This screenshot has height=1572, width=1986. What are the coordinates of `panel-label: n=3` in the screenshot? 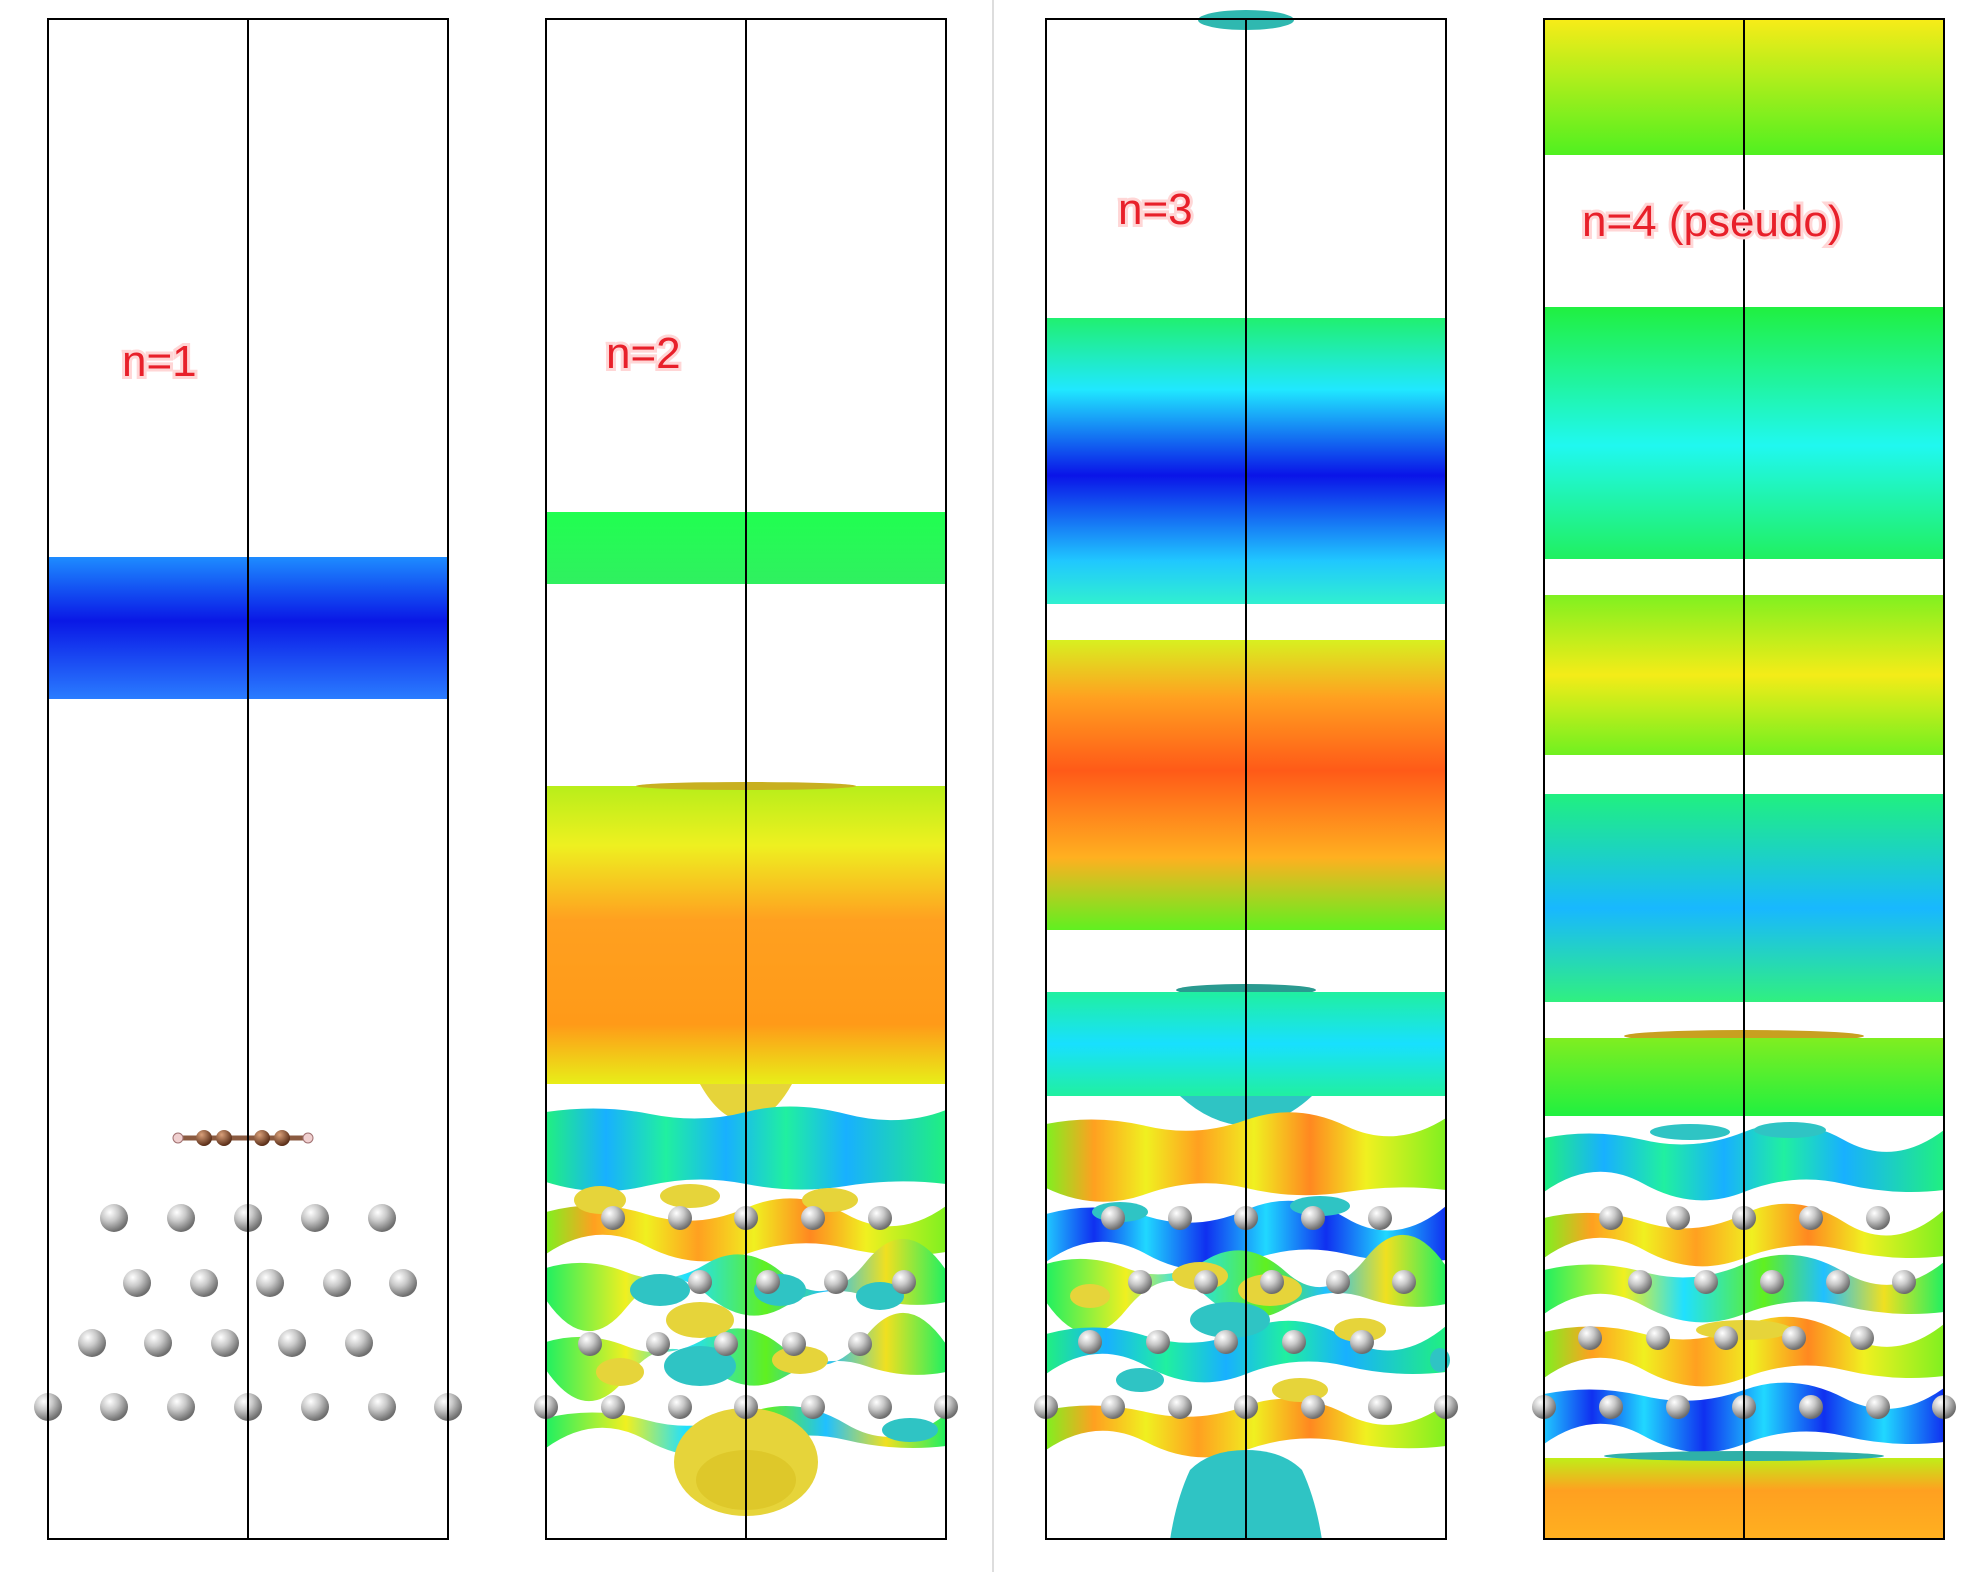 It's located at (1155, 209).